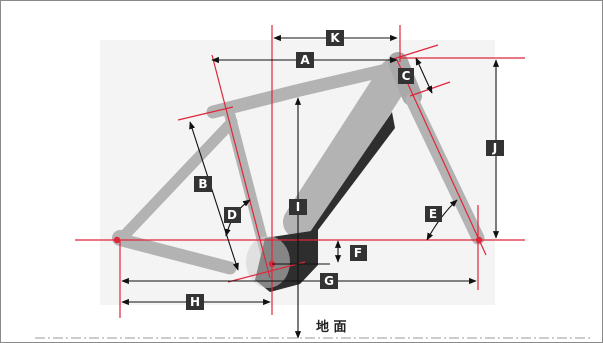 This screenshot has width=603, height=343. I want to click on label-f: F, so click(358, 253).